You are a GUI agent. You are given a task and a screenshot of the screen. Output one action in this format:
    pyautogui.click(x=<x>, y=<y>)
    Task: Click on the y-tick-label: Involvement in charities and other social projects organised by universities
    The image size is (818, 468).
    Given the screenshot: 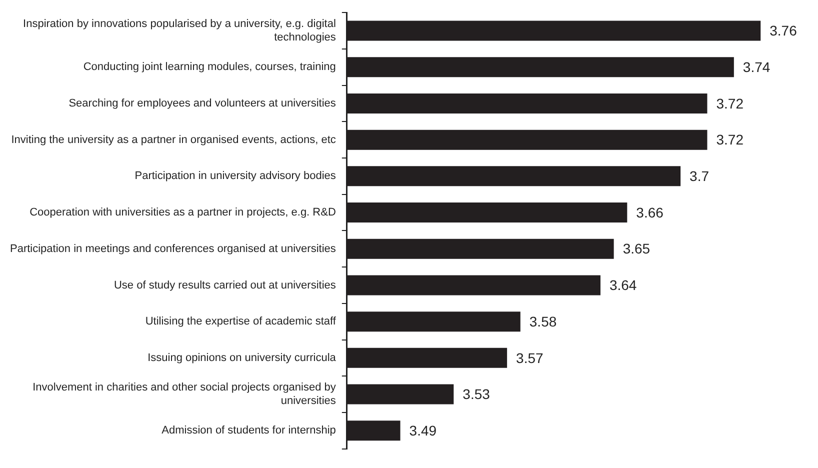 What is the action you would take?
    pyautogui.click(x=184, y=394)
    